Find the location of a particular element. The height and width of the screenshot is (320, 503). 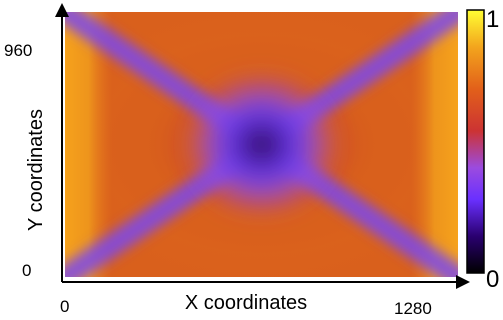

x-tick-min: 0 is located at coordinates (64, 306).